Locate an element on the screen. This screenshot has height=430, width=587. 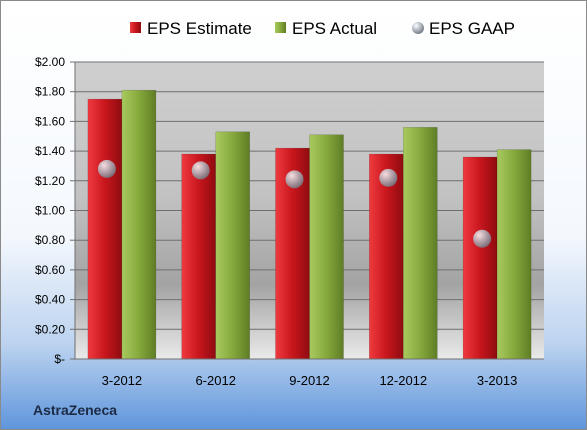
y-tick-label: $1.60 is located at coordinates (50, 121).